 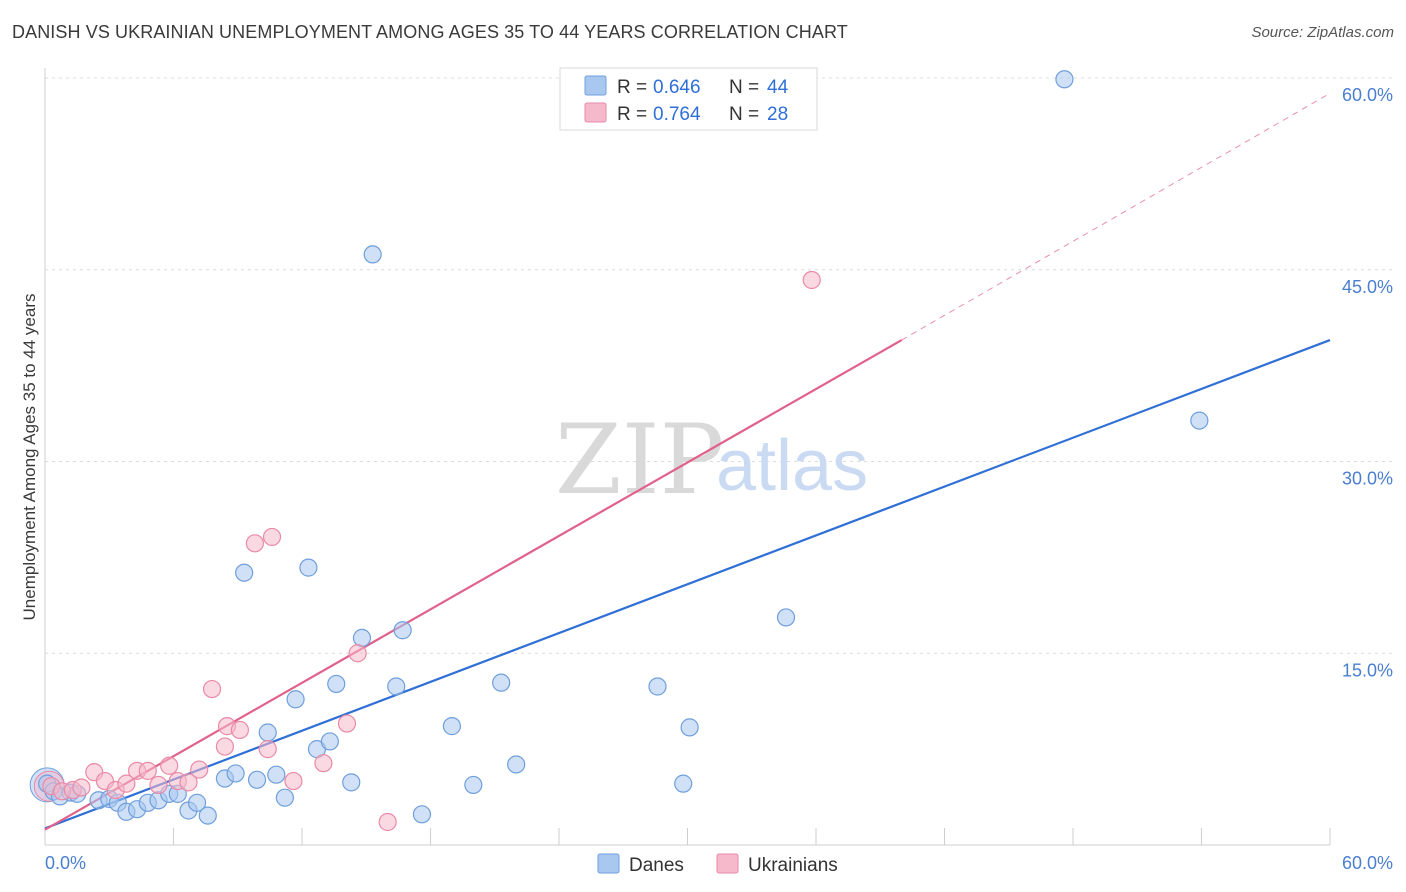 What do you see at coordinates (29, 457) in the screenshot?
I see `y-axis-label: Unemployment Among Ages 35 to 44 years` at bounding box center [29, 457].